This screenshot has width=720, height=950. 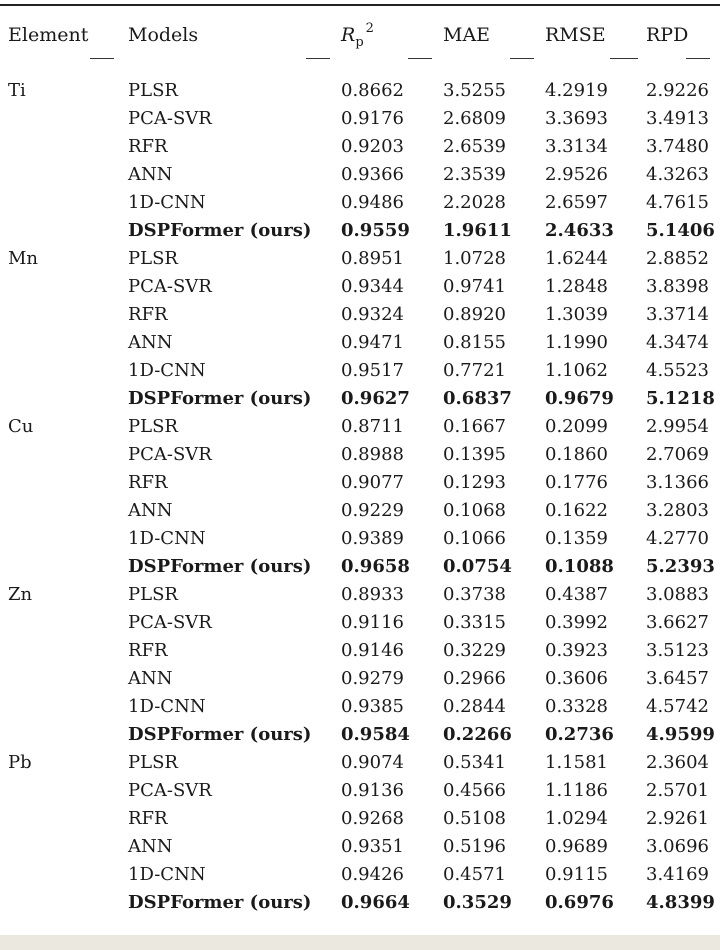 I want to click on value-cell: 0.9344, so click(x=372, y=286).